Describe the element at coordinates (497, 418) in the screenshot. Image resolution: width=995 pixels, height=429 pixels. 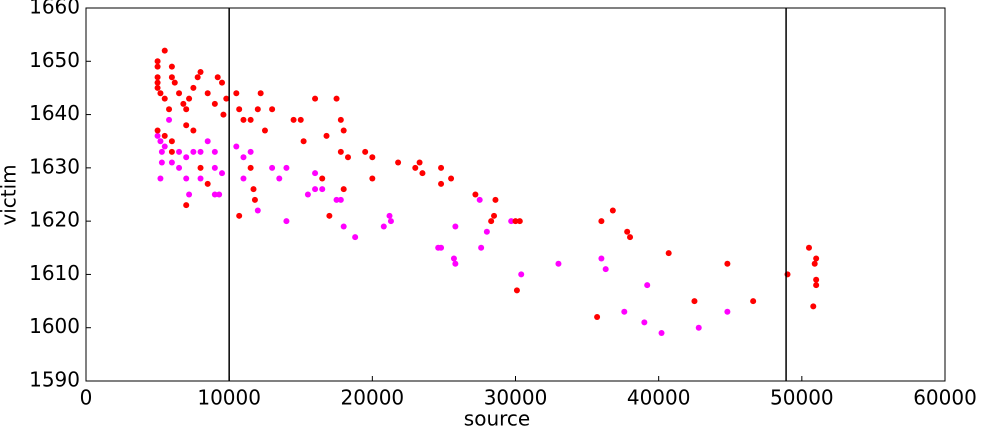
I see `x-axis-label: source` at that location.